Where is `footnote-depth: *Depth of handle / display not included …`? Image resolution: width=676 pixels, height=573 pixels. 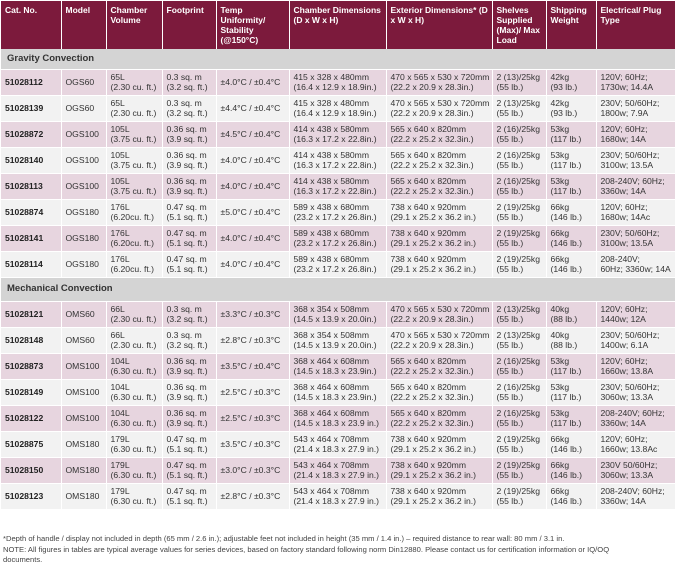
footnote-depth: *Depth of handle / display not included … is located at coordinates (284, 538).